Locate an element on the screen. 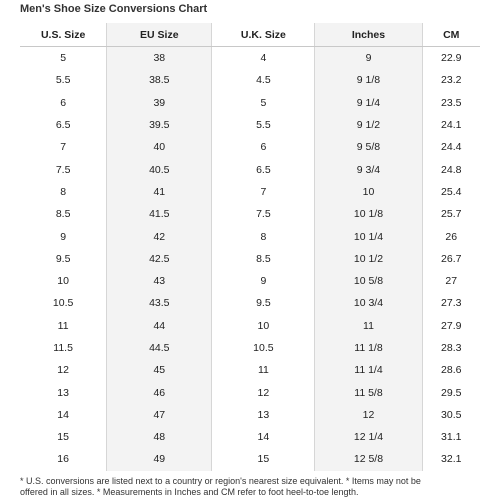  cell-inches: 10 5/8 is located at coordinates (368, 281).